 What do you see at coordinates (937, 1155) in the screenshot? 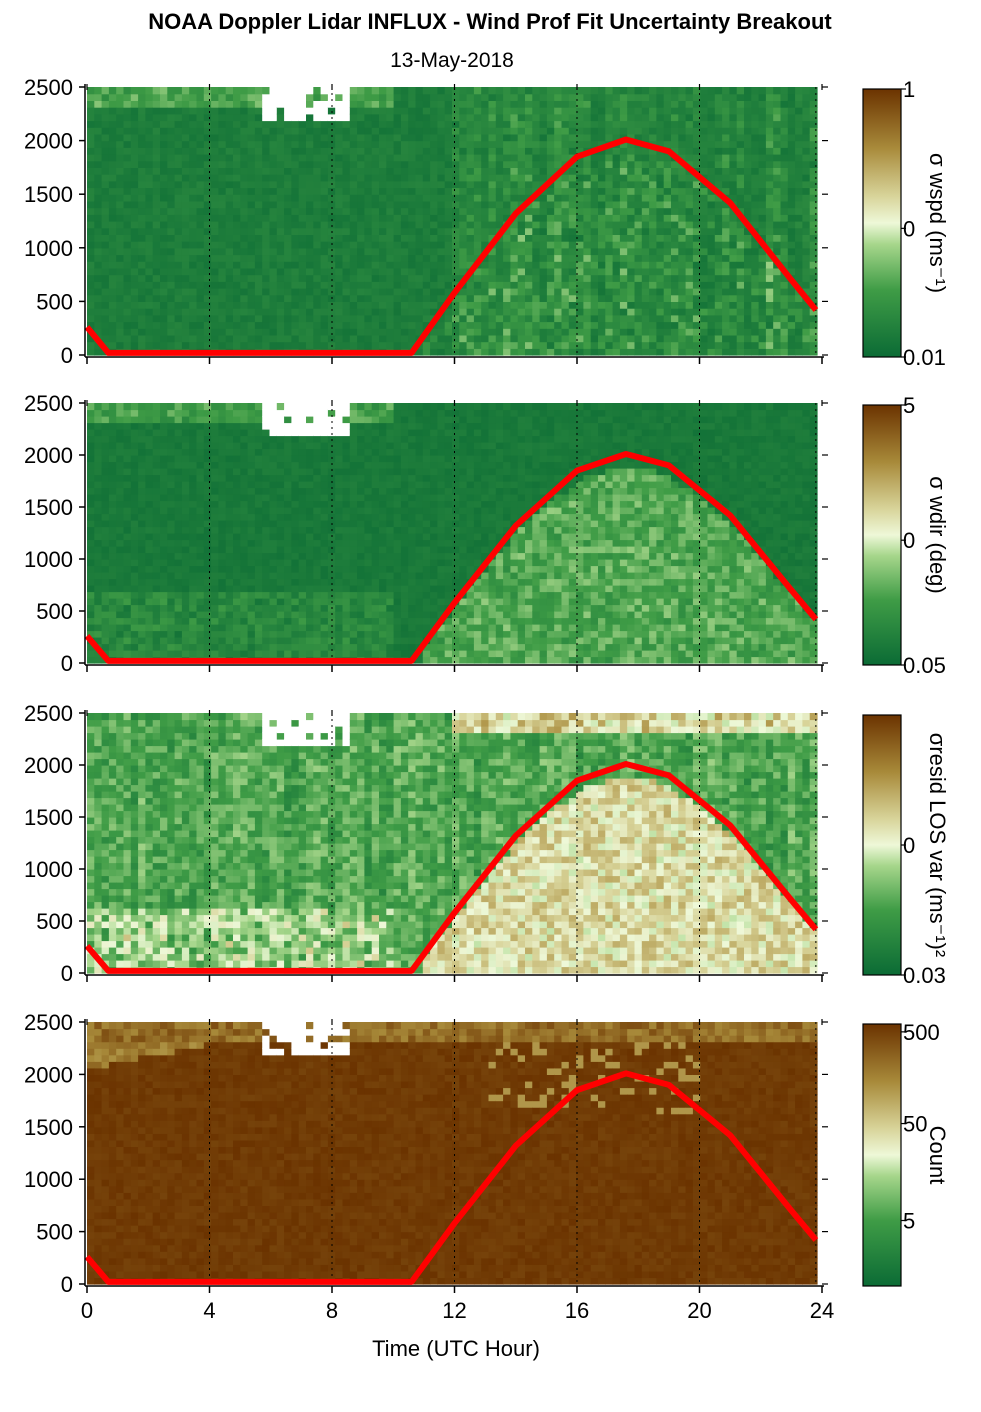
I see `colorbar-label: Count` at bounding box center [937, 1155].